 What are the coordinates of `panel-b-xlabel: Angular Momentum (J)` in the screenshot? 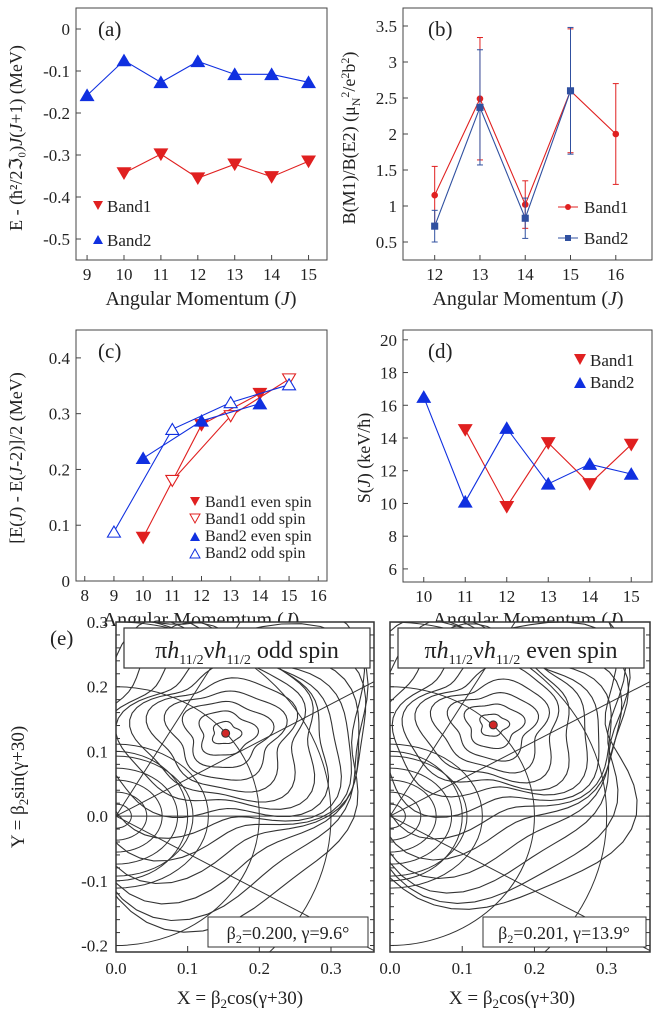 It's located at (527, 299).